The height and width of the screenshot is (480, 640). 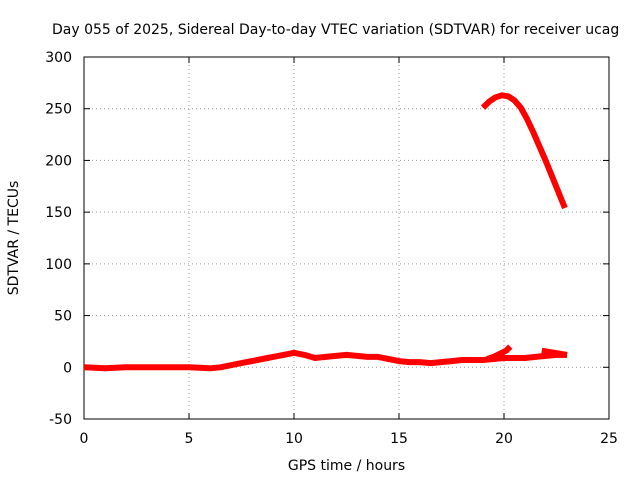 I want to click on x-tick-label: 20, so click(x=504, y=439).